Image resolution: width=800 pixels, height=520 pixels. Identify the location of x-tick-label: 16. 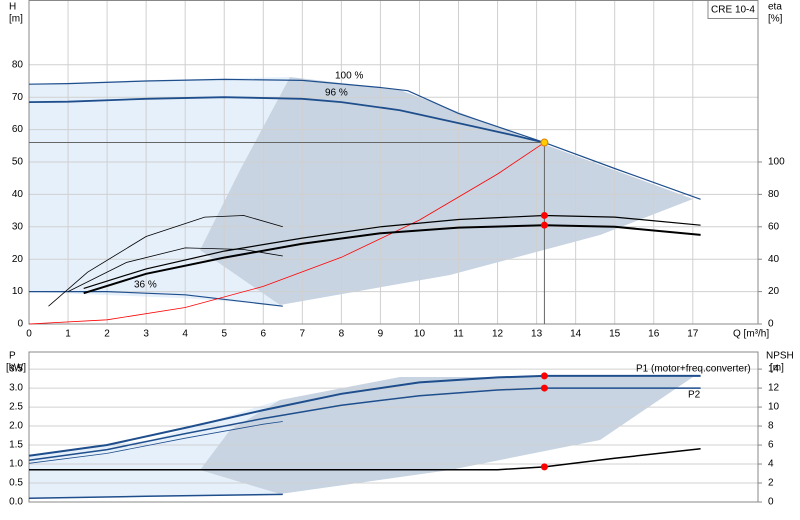
(654, 334).